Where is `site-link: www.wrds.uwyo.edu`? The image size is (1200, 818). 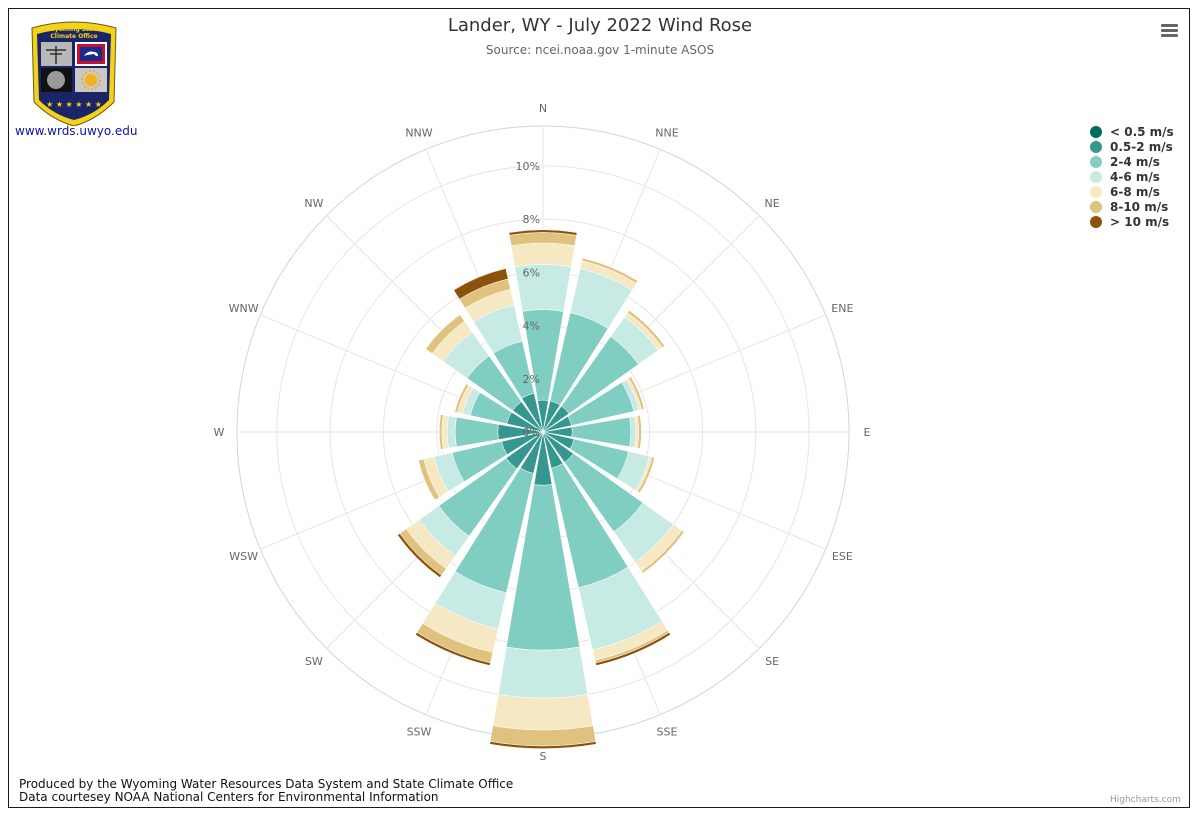 site-link: www.wrds.uwyo.edu is located at coordinates (76, 131).